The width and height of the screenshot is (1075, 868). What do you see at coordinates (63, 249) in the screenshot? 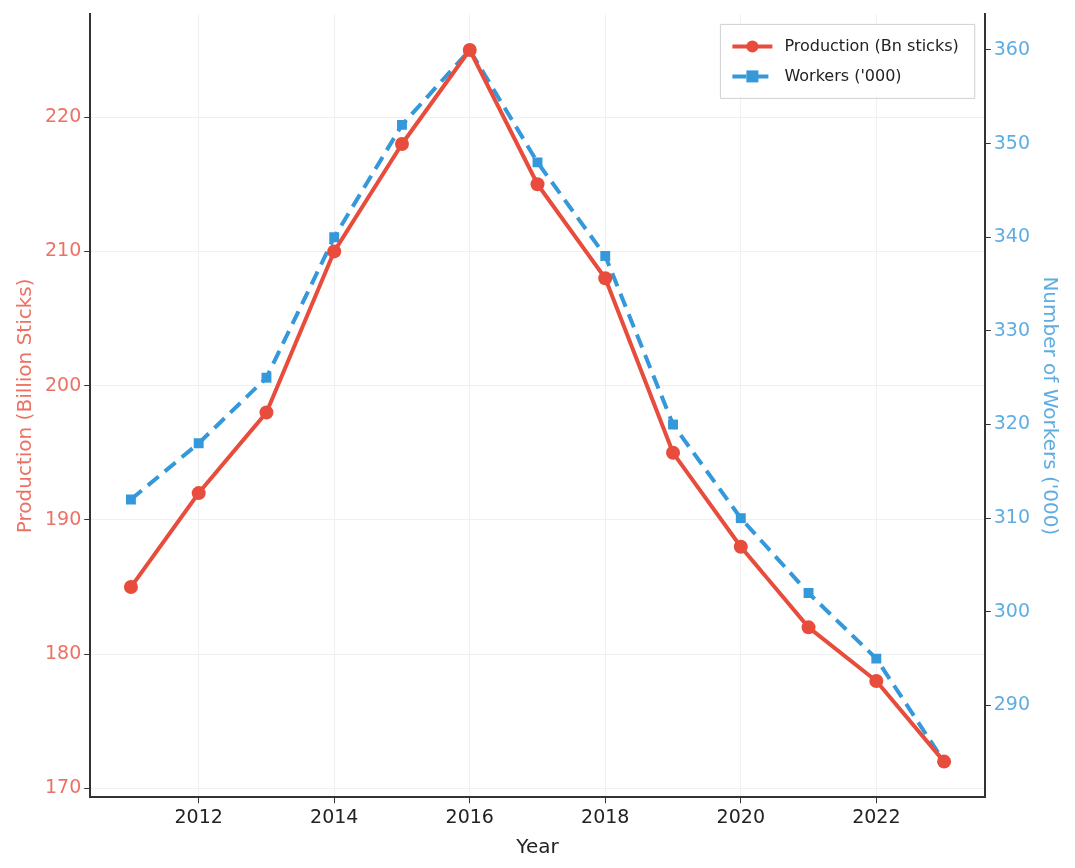
I see `y-tick-label: 210` at bounding box center [63, 249].